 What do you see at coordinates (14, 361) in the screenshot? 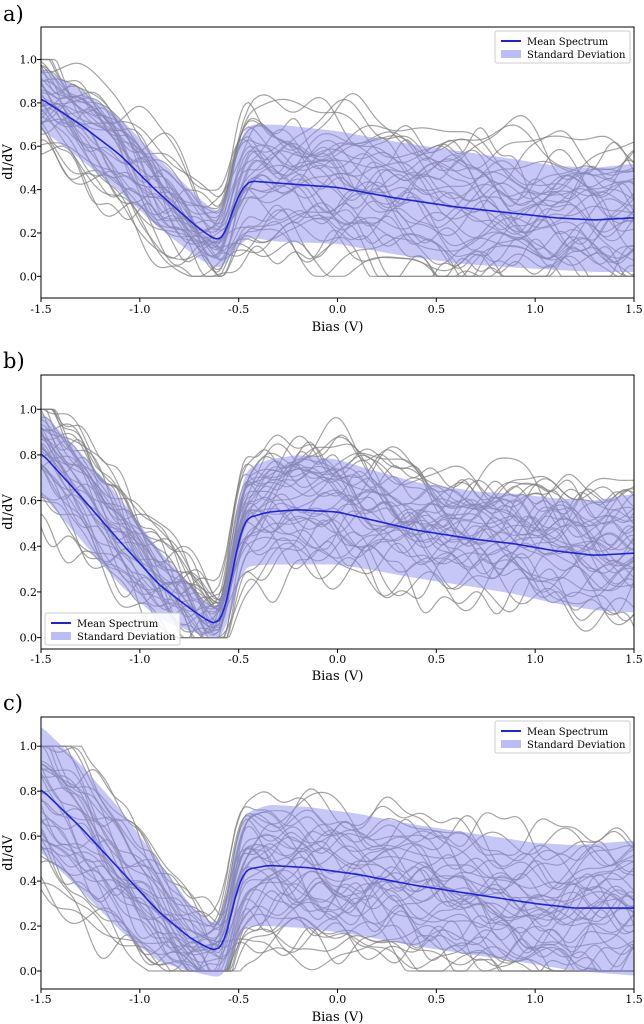
I see `panel-label: b)` at bounding box center [14, 361].